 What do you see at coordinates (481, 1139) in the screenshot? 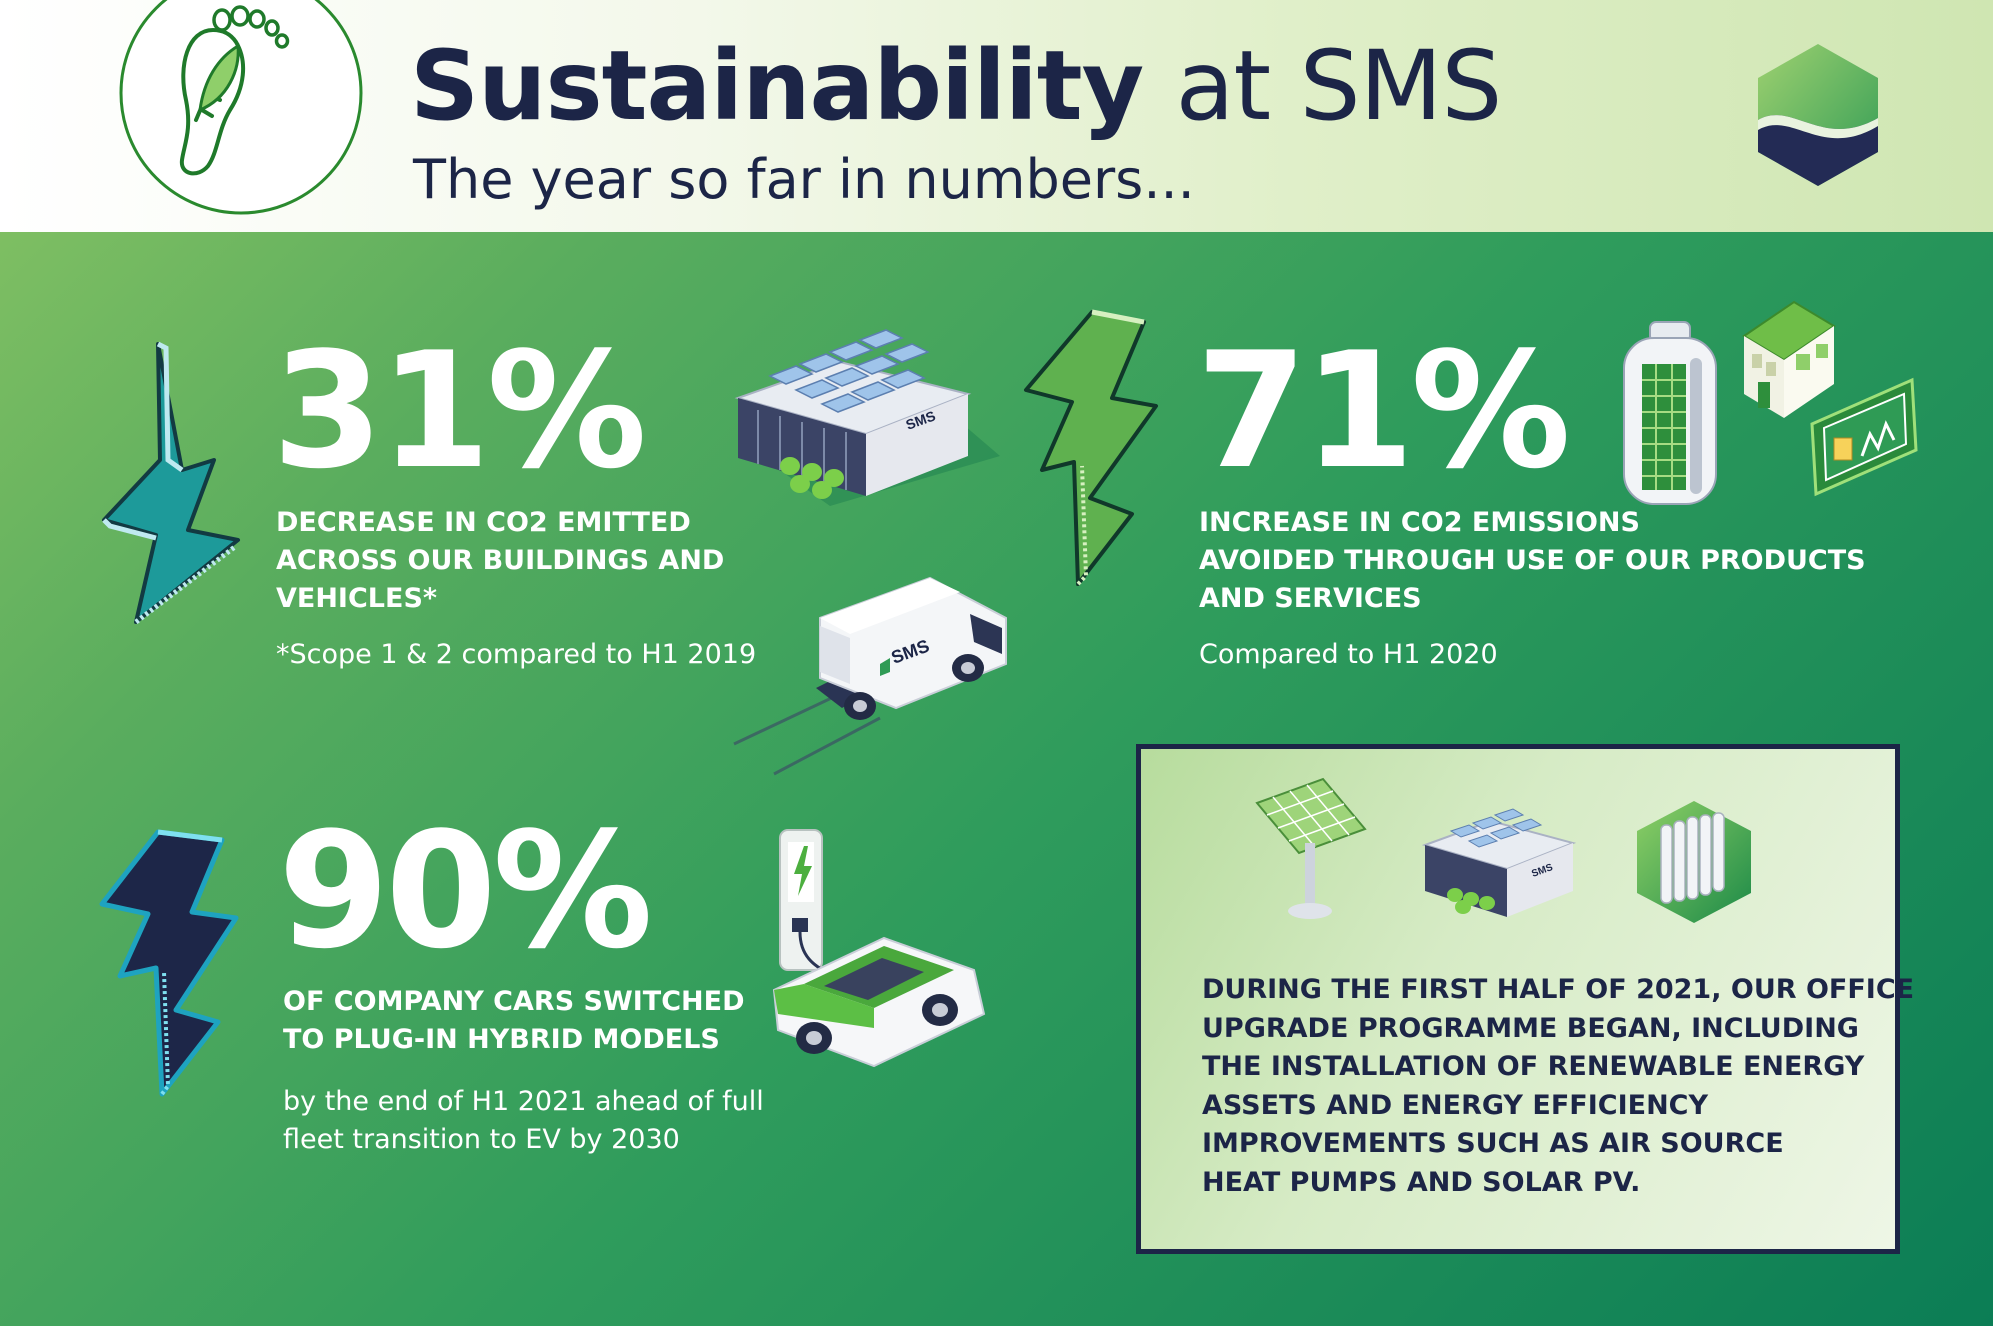
I see `note-line: fleet transition to EV by 2030` at bounding box center [481, 1139].